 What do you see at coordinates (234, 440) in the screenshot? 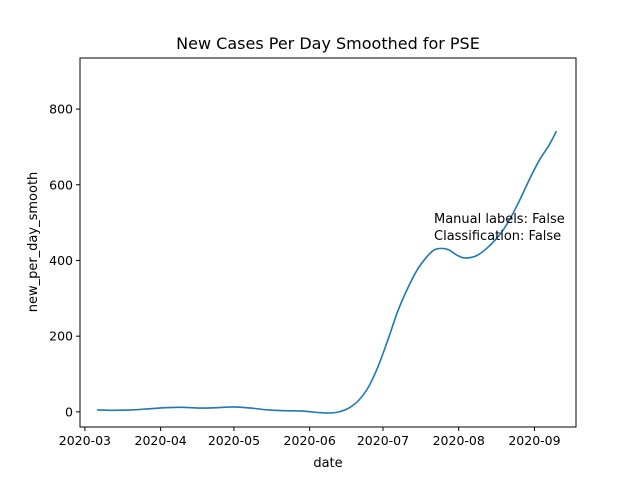
I see `x-tick-label: 2020-05` at bounding box center [234, 440].